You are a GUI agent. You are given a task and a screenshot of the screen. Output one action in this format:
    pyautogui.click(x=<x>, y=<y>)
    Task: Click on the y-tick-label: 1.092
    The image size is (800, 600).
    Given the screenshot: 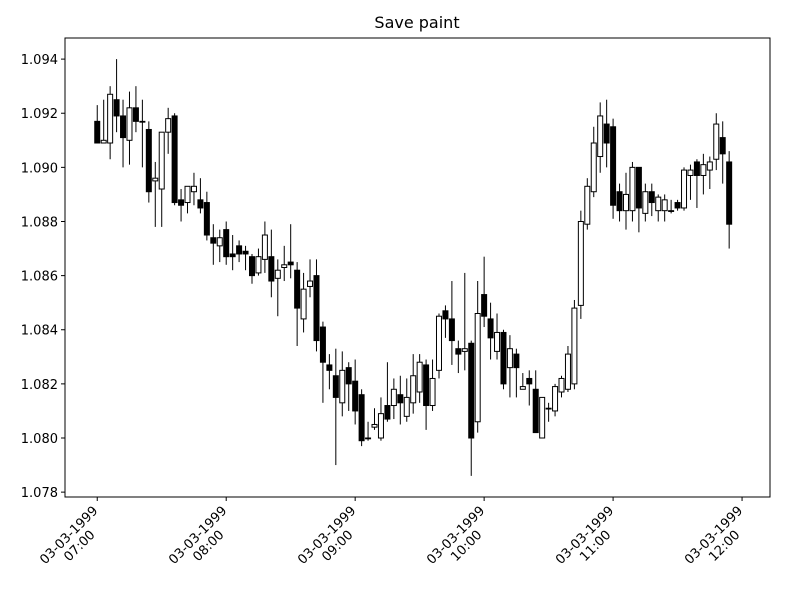 What is the action you would take?
    pyautogui.click(x=39, y=114)
    